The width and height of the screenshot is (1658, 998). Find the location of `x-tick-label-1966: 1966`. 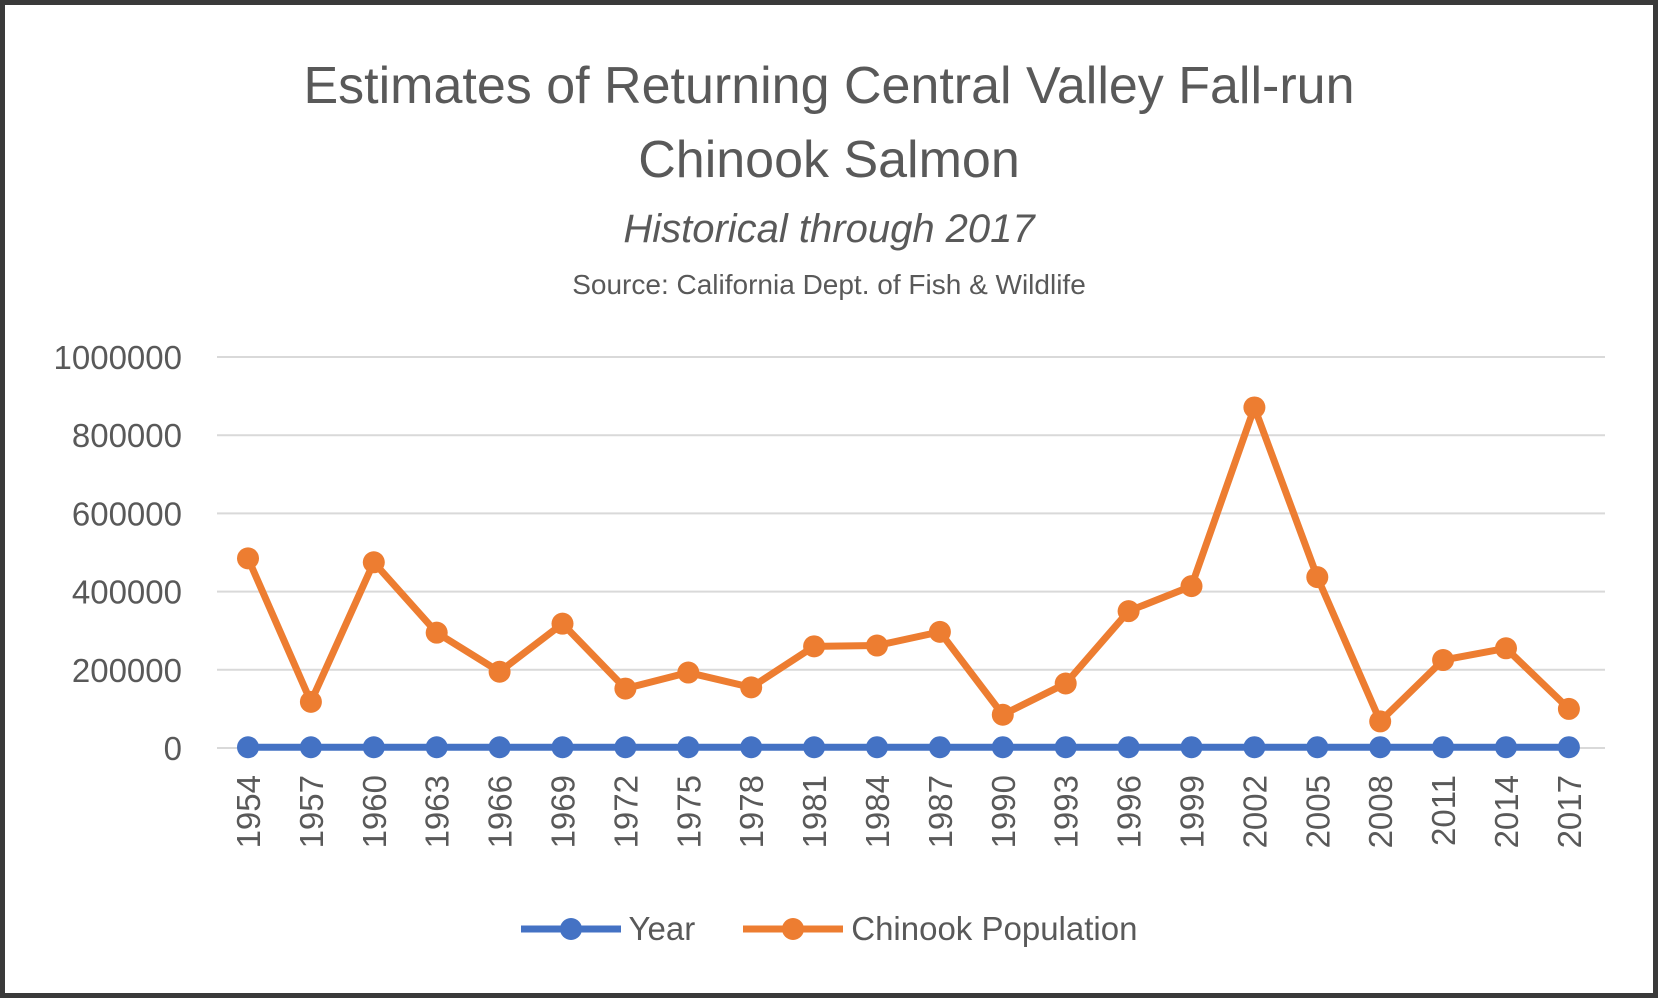

x-tick-label-1966: 1966 is located at coordinates (500, 811).